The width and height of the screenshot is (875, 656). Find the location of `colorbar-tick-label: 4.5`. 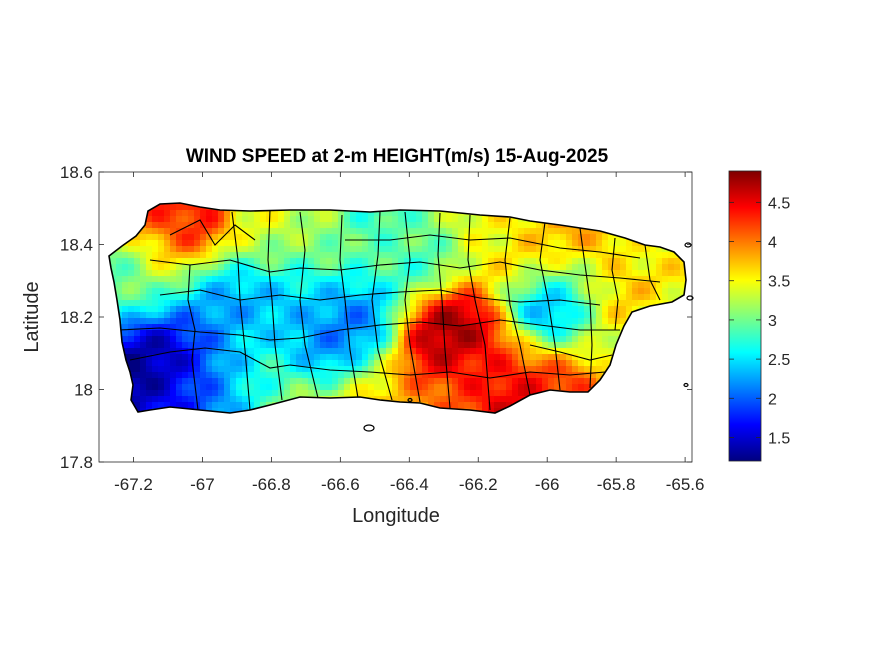

colorbar-tick-label: 4.5 is located at coordinates (779, 203).